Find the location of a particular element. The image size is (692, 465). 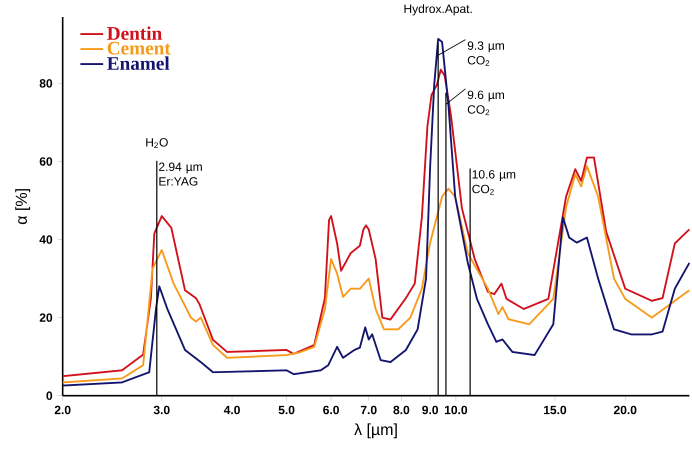

y-axis-title: α [%] is located at coordinates (22, 206).